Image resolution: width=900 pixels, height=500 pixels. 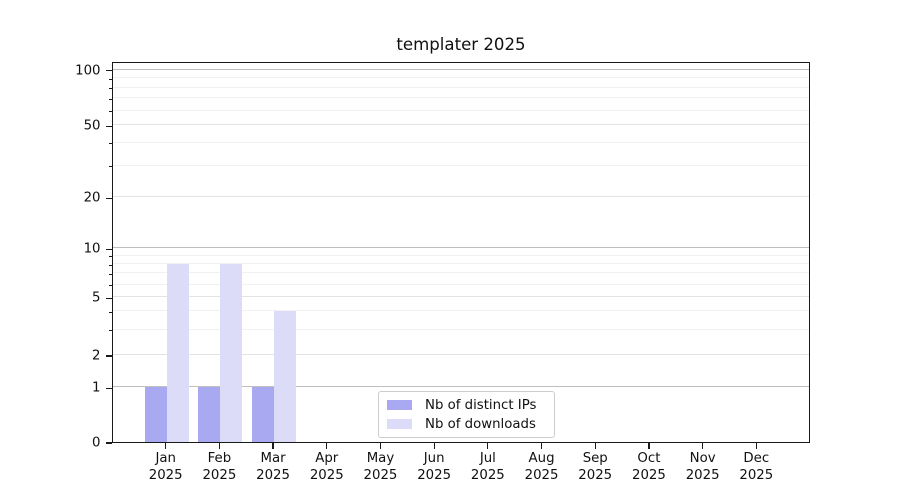 I want to click on x-tick-label: Apr 2025, so click(x=326, y=467).